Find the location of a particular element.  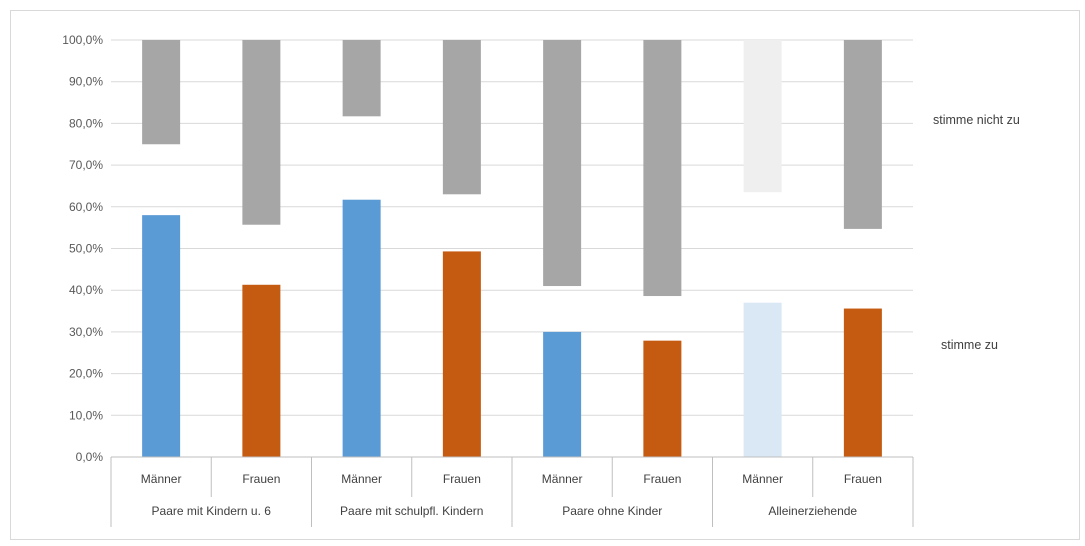

series-label-stimme-zu: stimme zu is located at coordinates (969, 345).